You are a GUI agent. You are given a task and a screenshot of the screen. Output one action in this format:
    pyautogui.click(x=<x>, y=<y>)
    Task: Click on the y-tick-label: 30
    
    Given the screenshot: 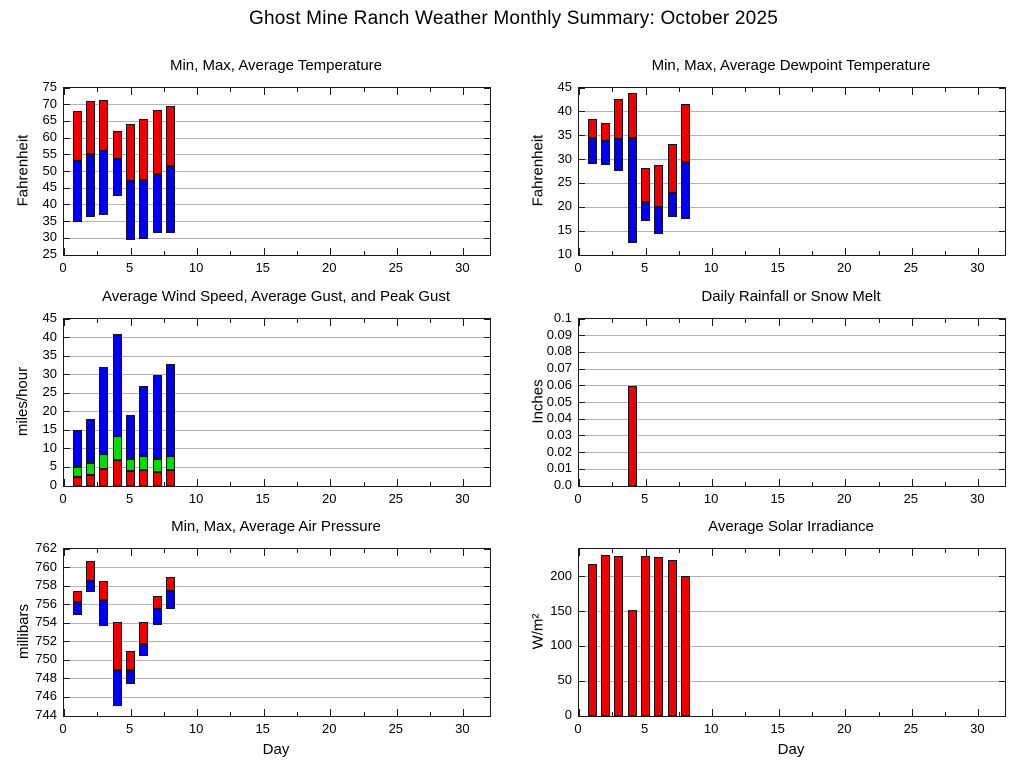 What is the action you would take?
    pyautogui.click(x=49, y=373)
    